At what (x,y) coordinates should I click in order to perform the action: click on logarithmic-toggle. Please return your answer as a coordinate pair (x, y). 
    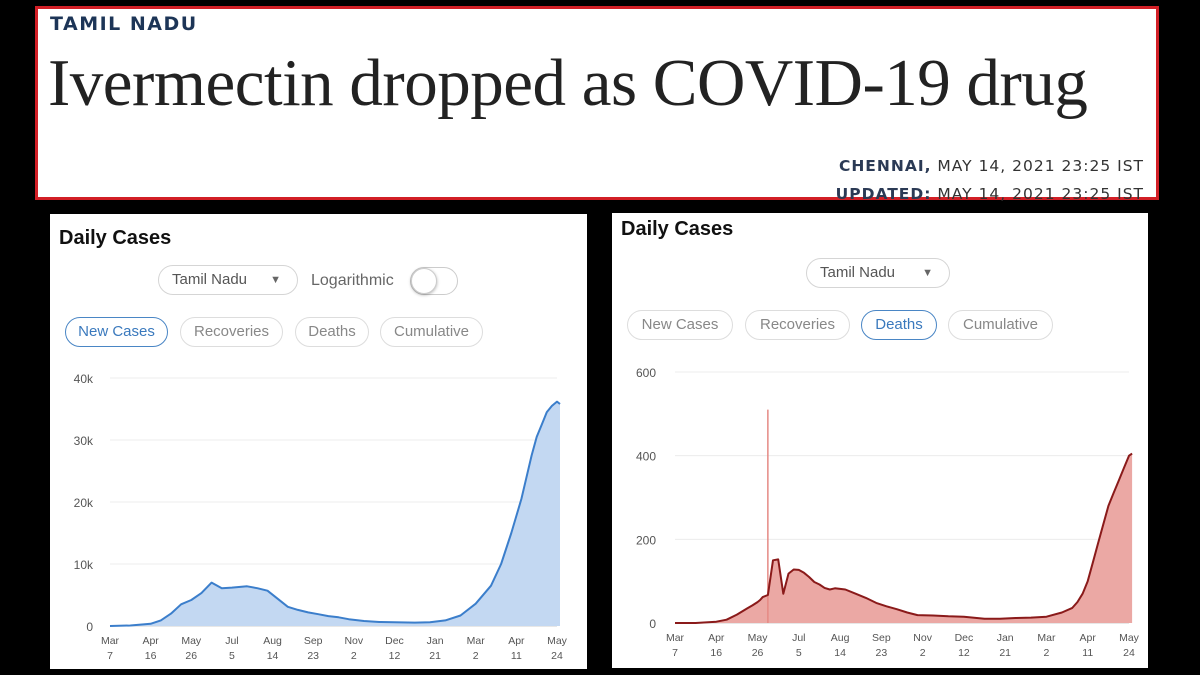
    Looking at the image, I should click on (434, 281).